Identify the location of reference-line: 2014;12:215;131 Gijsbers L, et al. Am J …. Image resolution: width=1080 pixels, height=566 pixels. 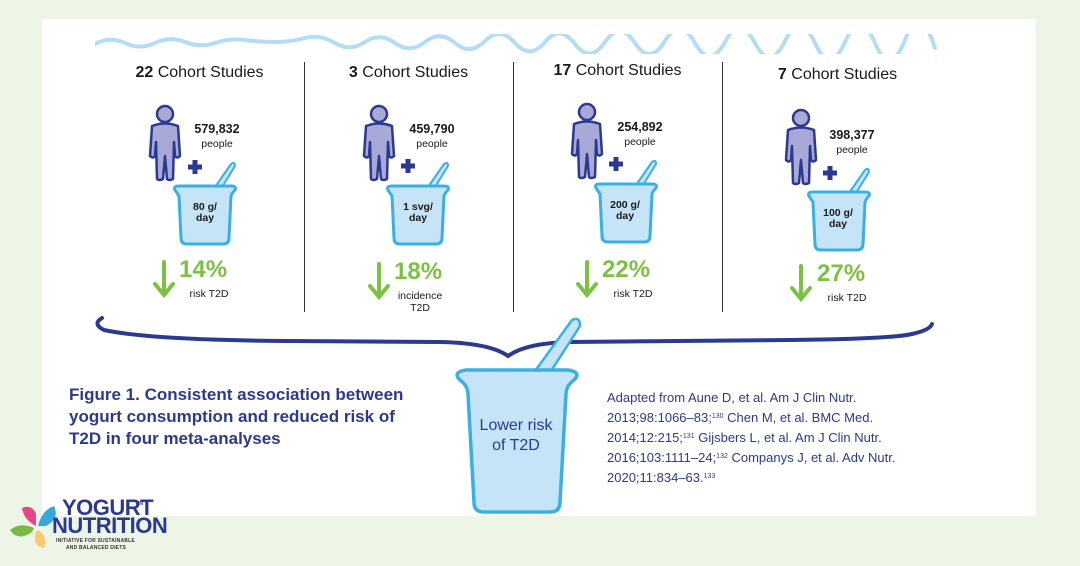
(744, 437).